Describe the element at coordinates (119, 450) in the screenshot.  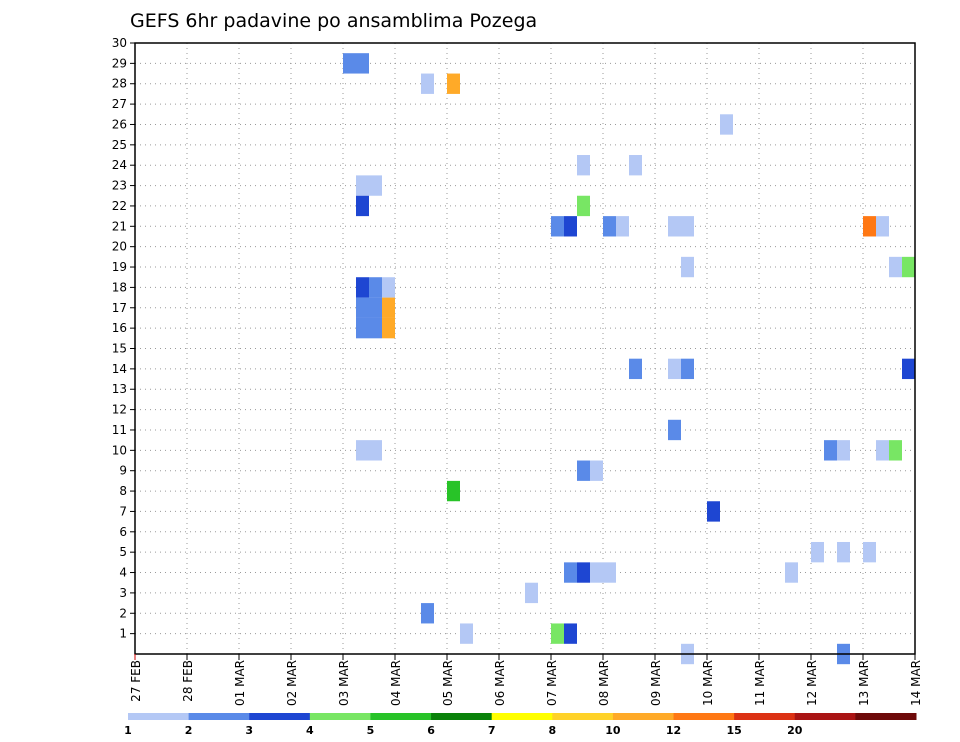
I see `y-tick-label: 10` at that location.